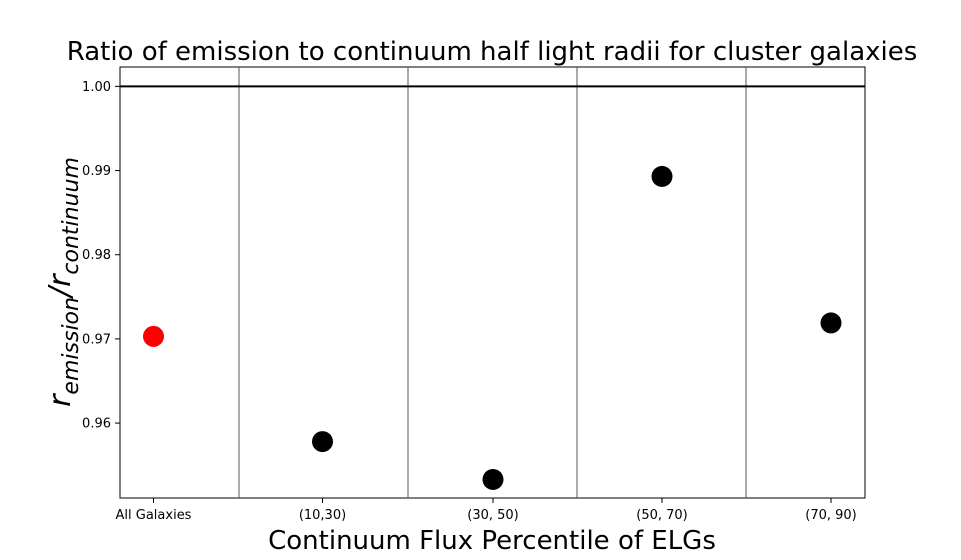 The image size is (961, 560). Describe the element at coordinates (492, 541) in the screenshot. I see `x-axis-label: Continuum Flux Percentile of ELGs` at that location.